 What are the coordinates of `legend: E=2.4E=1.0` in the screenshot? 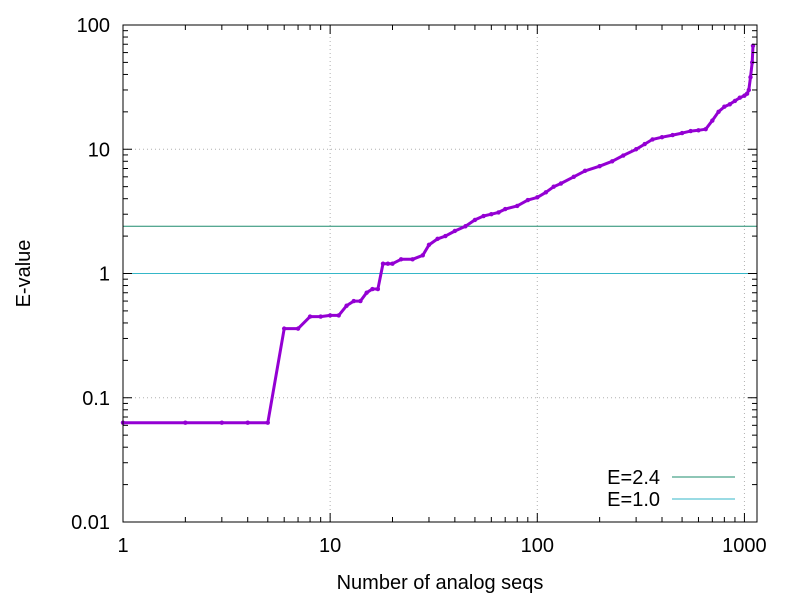 It's located at (671, 489).